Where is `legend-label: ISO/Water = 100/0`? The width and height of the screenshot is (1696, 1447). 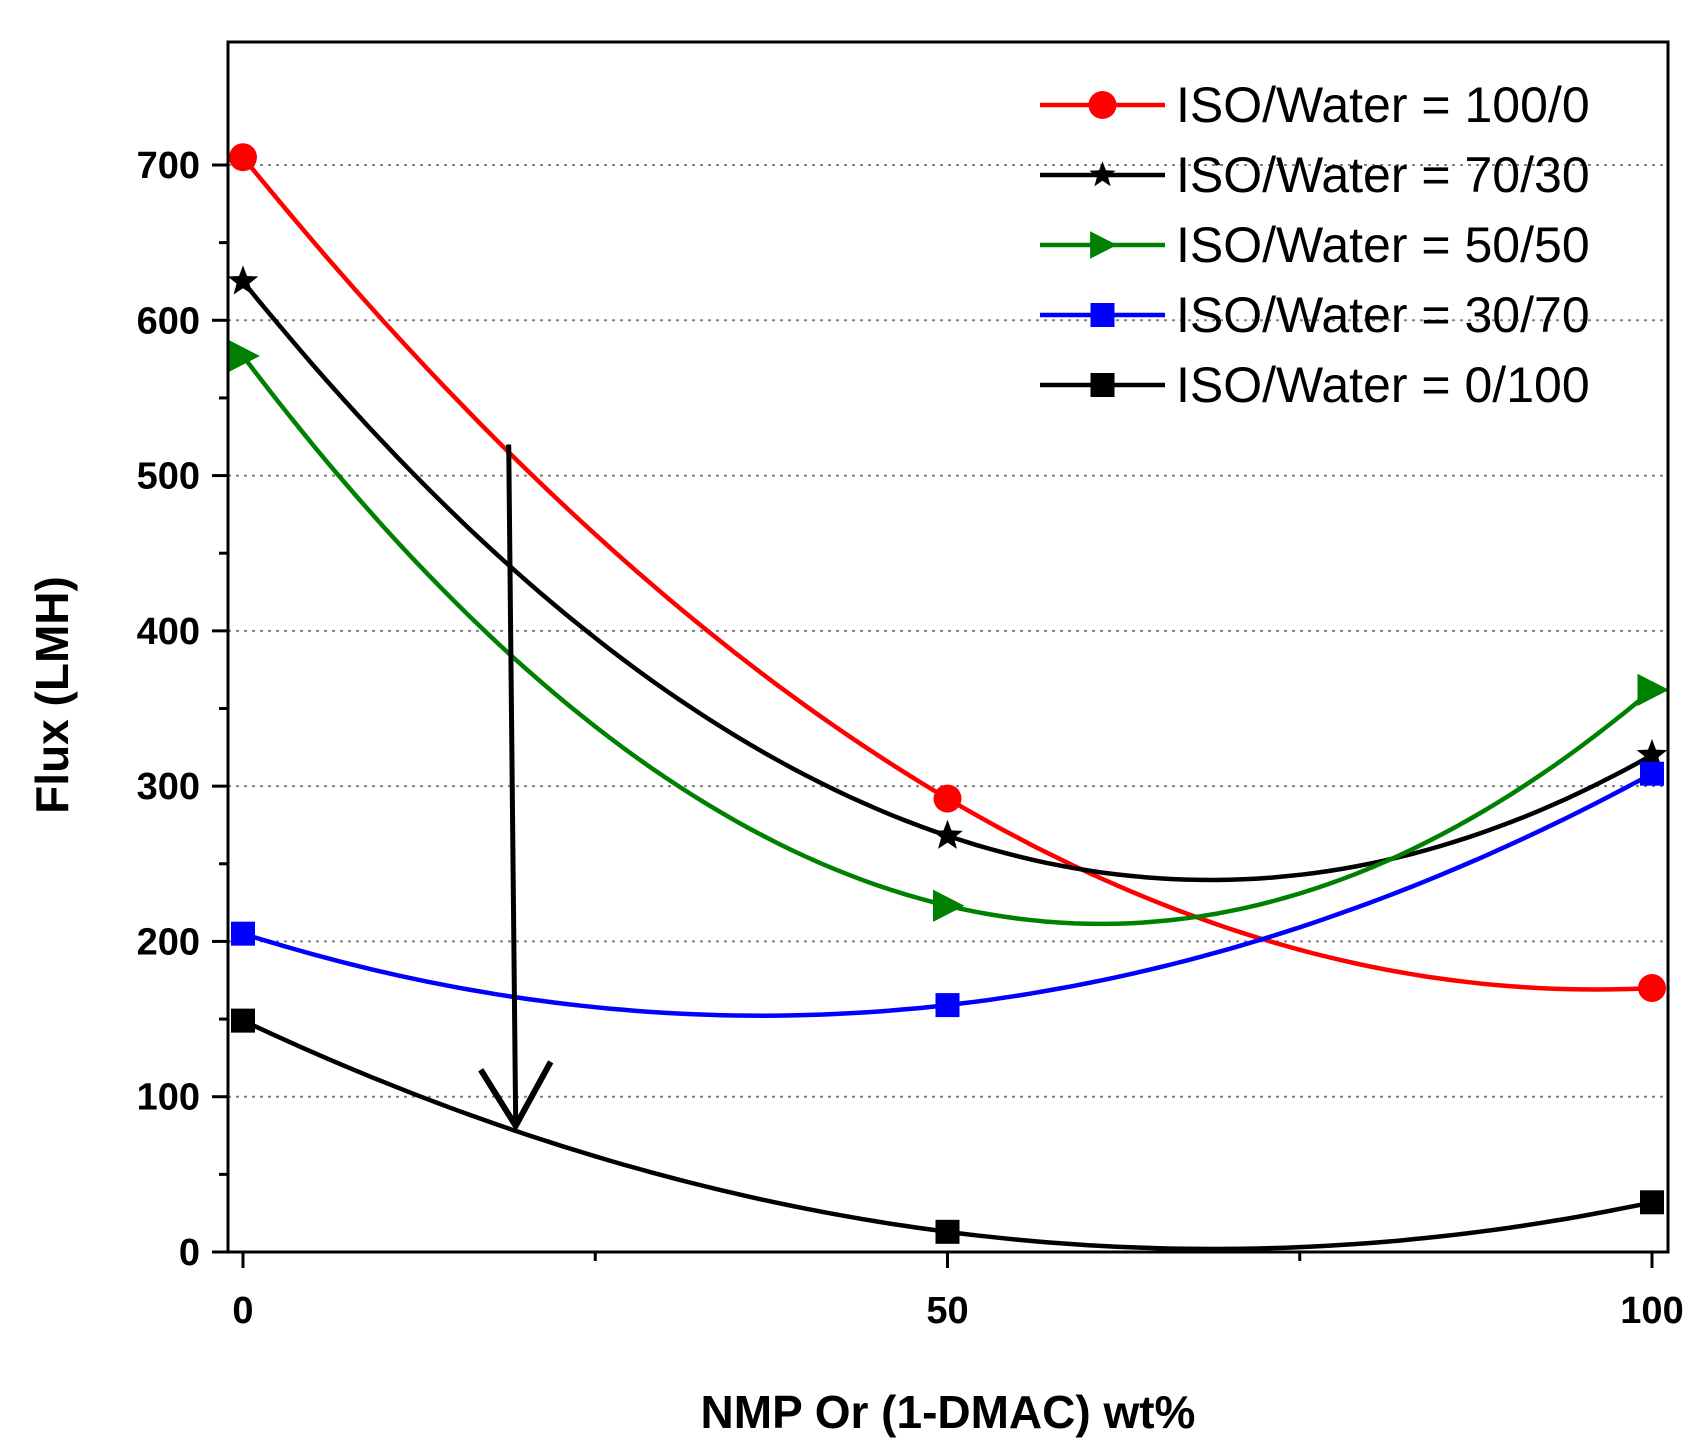
legend-label: ISO/Water = 100/0 is located at coordinates (1383, 105).